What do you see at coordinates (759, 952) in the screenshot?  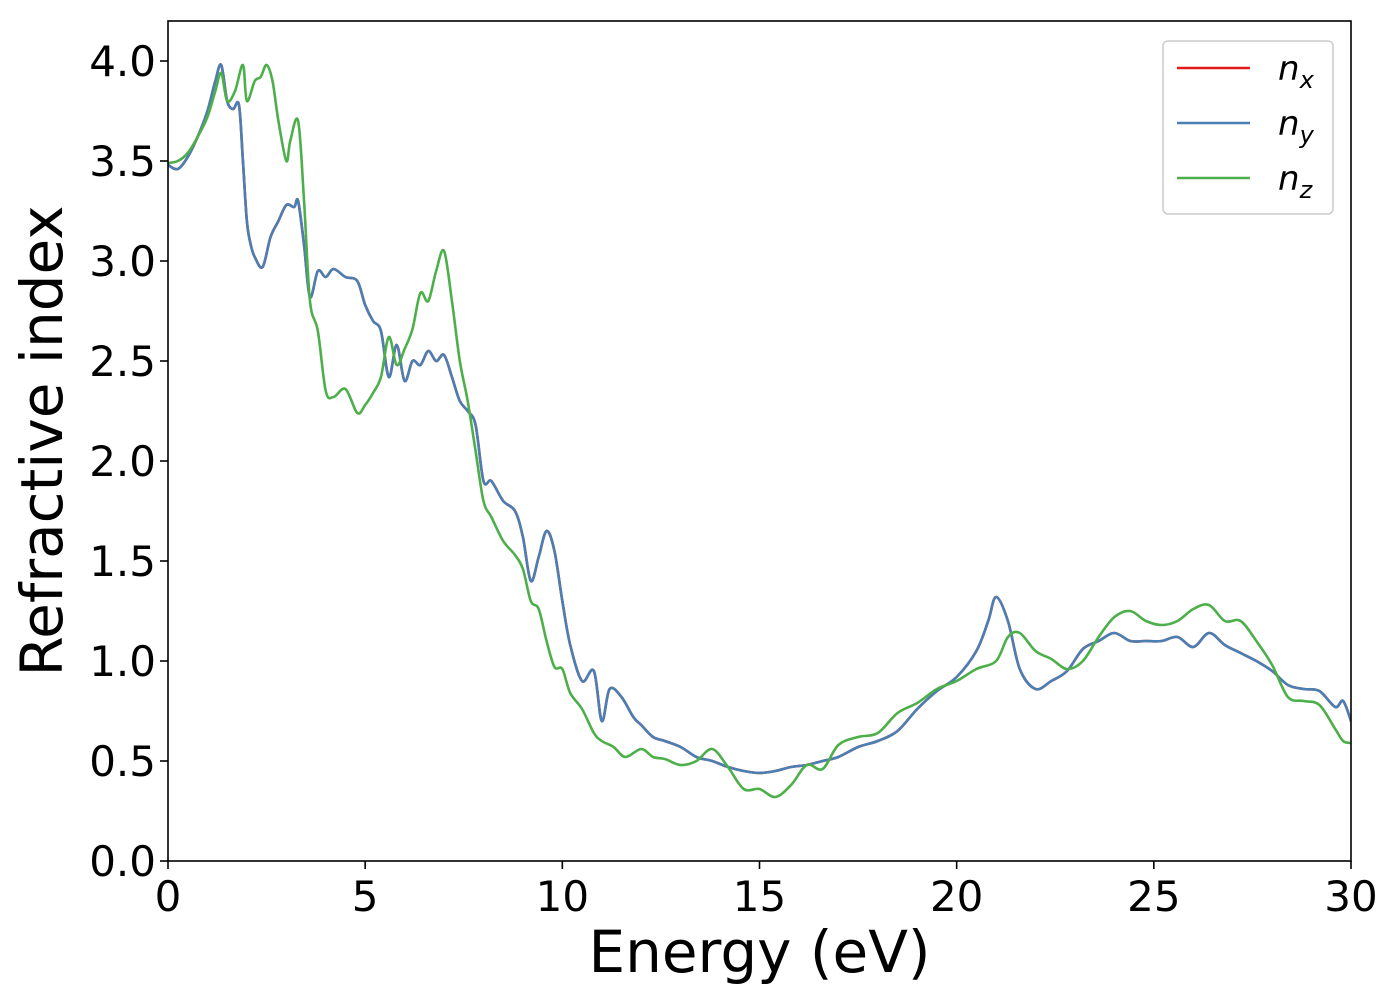 I see `x-axis-title: Energy (eV)` at bounding box center [759, 952].